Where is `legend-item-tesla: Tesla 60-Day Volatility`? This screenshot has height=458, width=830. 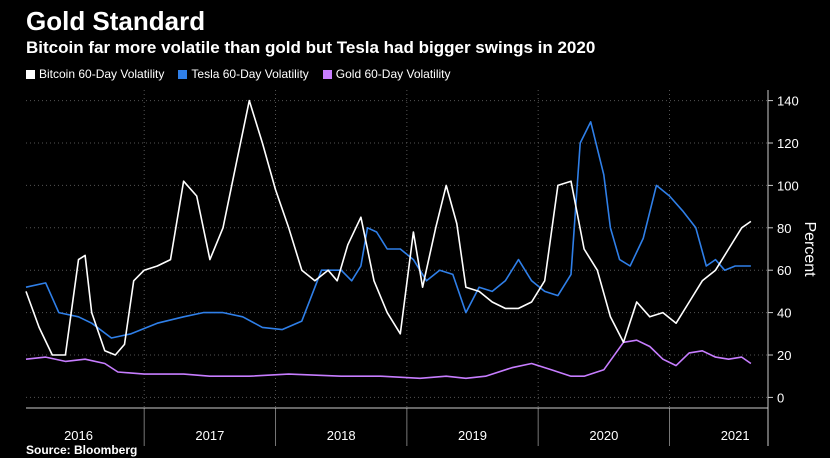 legend-item-tesla: Tesla 60-Day Volatility is located at coordinates (243, 74).